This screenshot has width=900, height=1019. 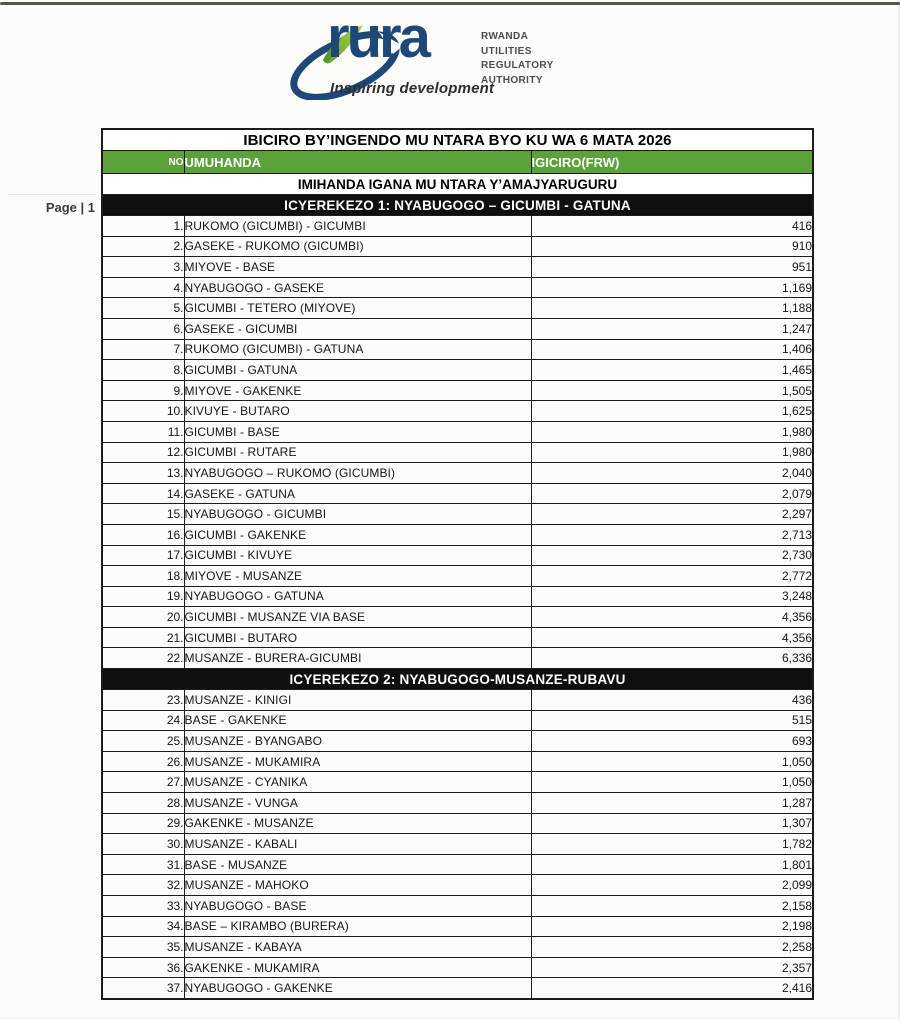 I want to click on row-no: 1., so click(x=143, y=226).